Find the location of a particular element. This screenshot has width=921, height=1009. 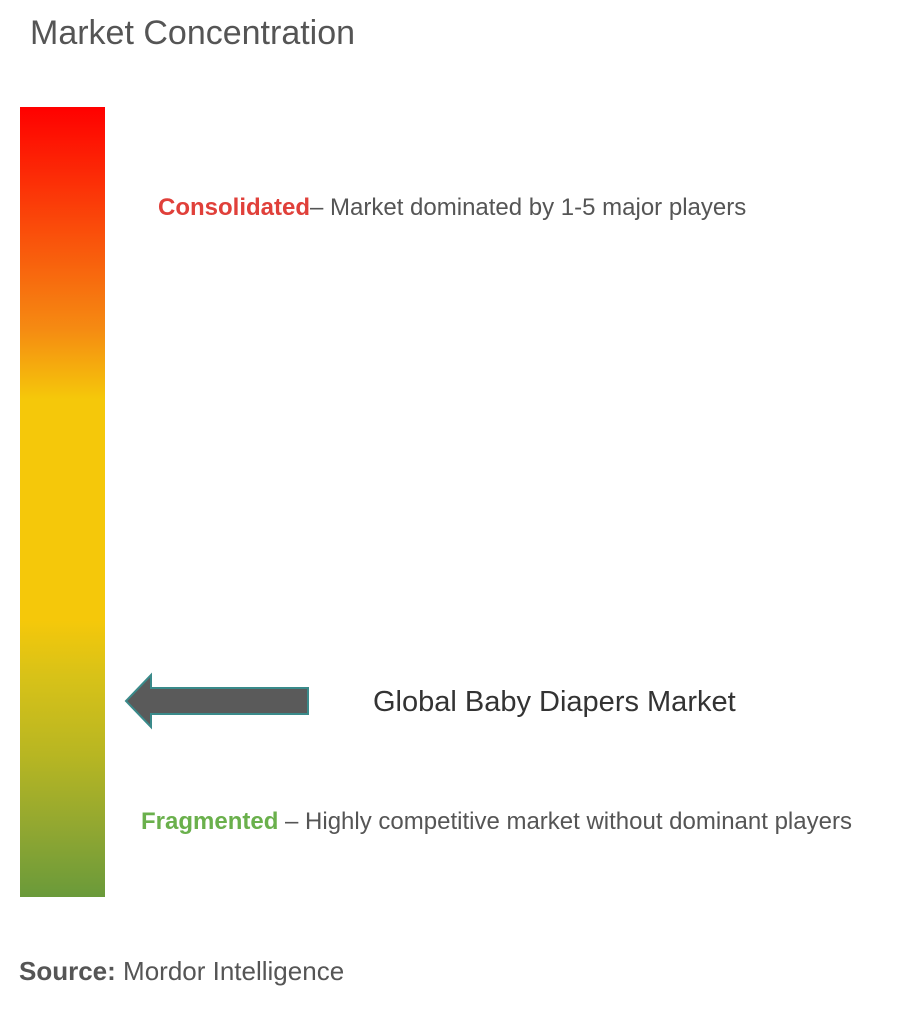

source-value: Mordor Intelligence is located at coordinates (230, 971).